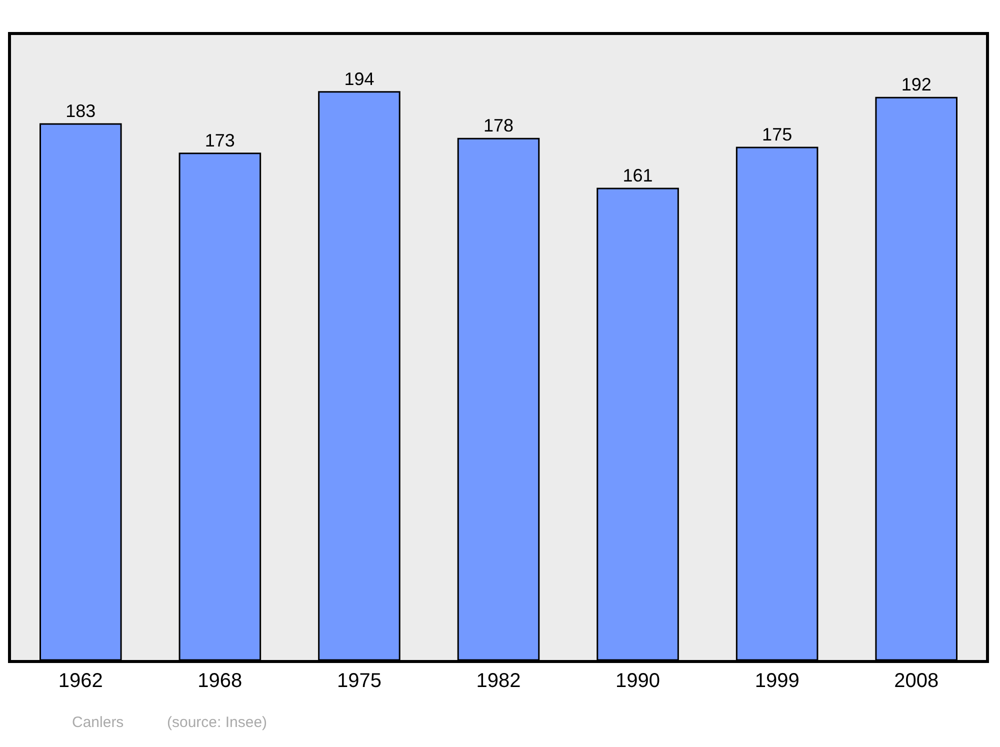 The height and width of the screenshot is (747, 1000). What do you see at coordinates (220, 681) in the screenshot?
I see `x-tick-label: 1968` at bounding box center [220, 681].